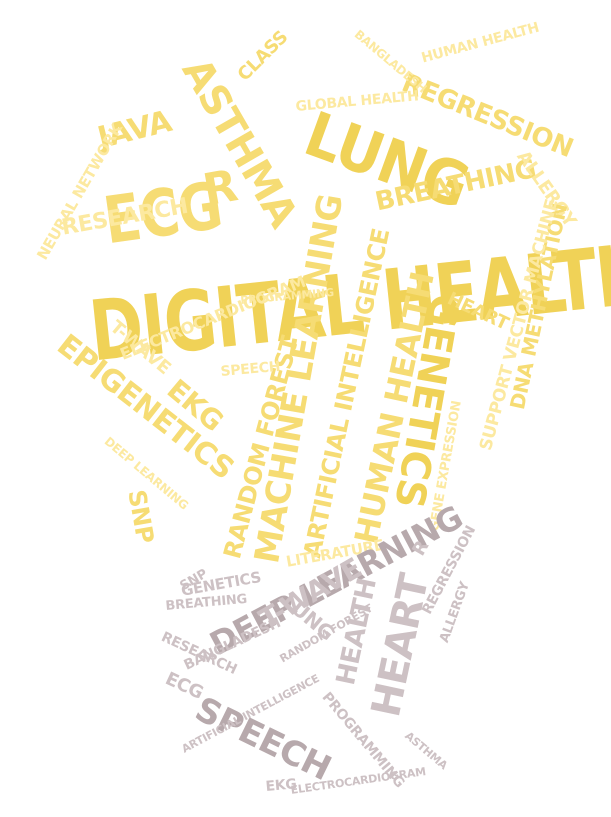  I want to click on word-asthma-base: ASTHMA, so click(426, 751).